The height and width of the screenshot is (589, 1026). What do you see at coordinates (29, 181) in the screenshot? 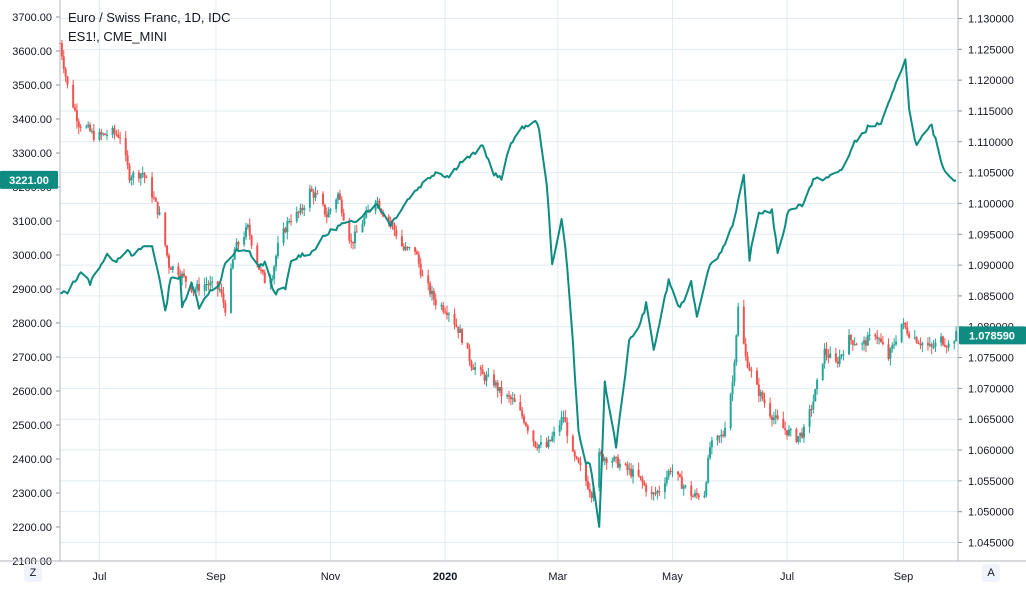
I see `left-last-value: 3221.00` at bounding box center [29, 181].